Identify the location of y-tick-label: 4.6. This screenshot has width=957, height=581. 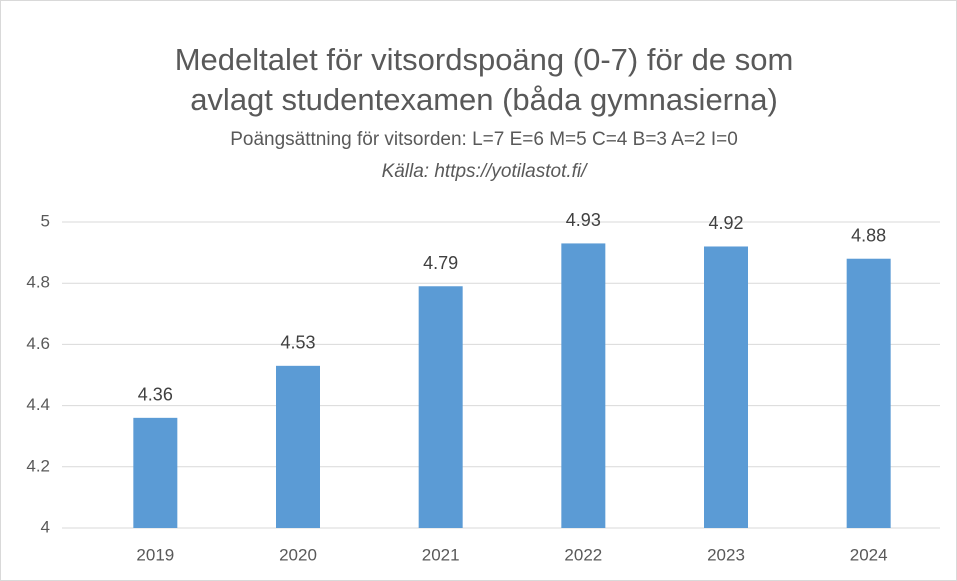
(38, 343).